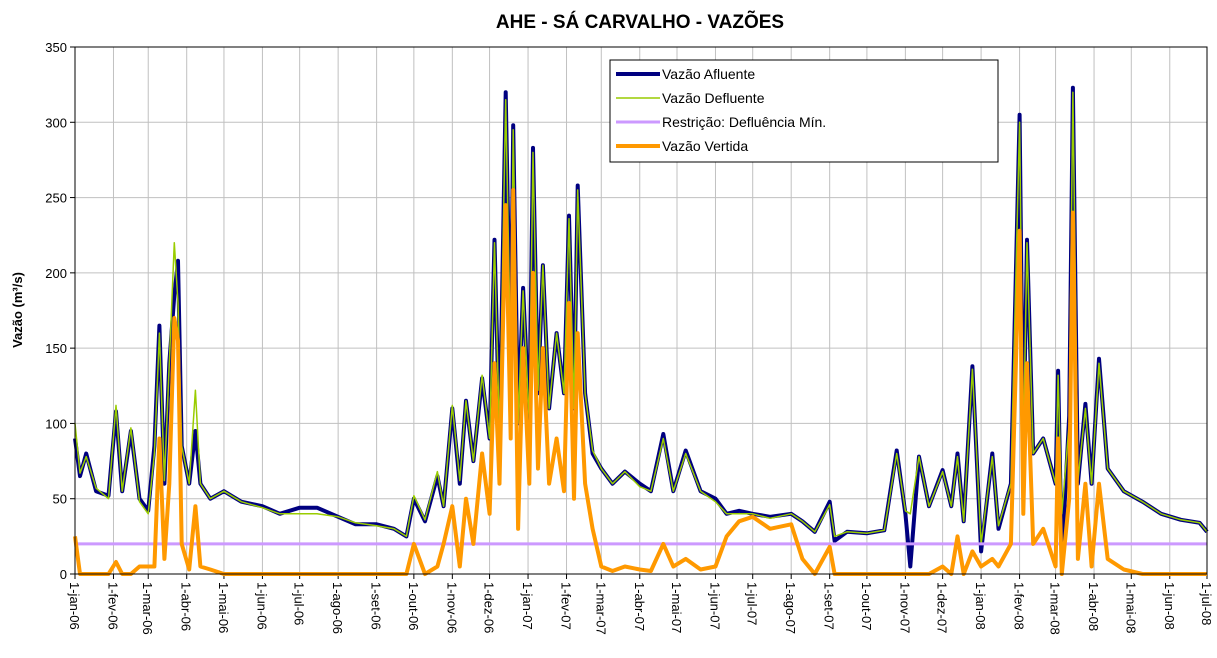 The image size is (1217, 658). I want to click on x-tick-label: 1-mai-08, so click(1130, 607).